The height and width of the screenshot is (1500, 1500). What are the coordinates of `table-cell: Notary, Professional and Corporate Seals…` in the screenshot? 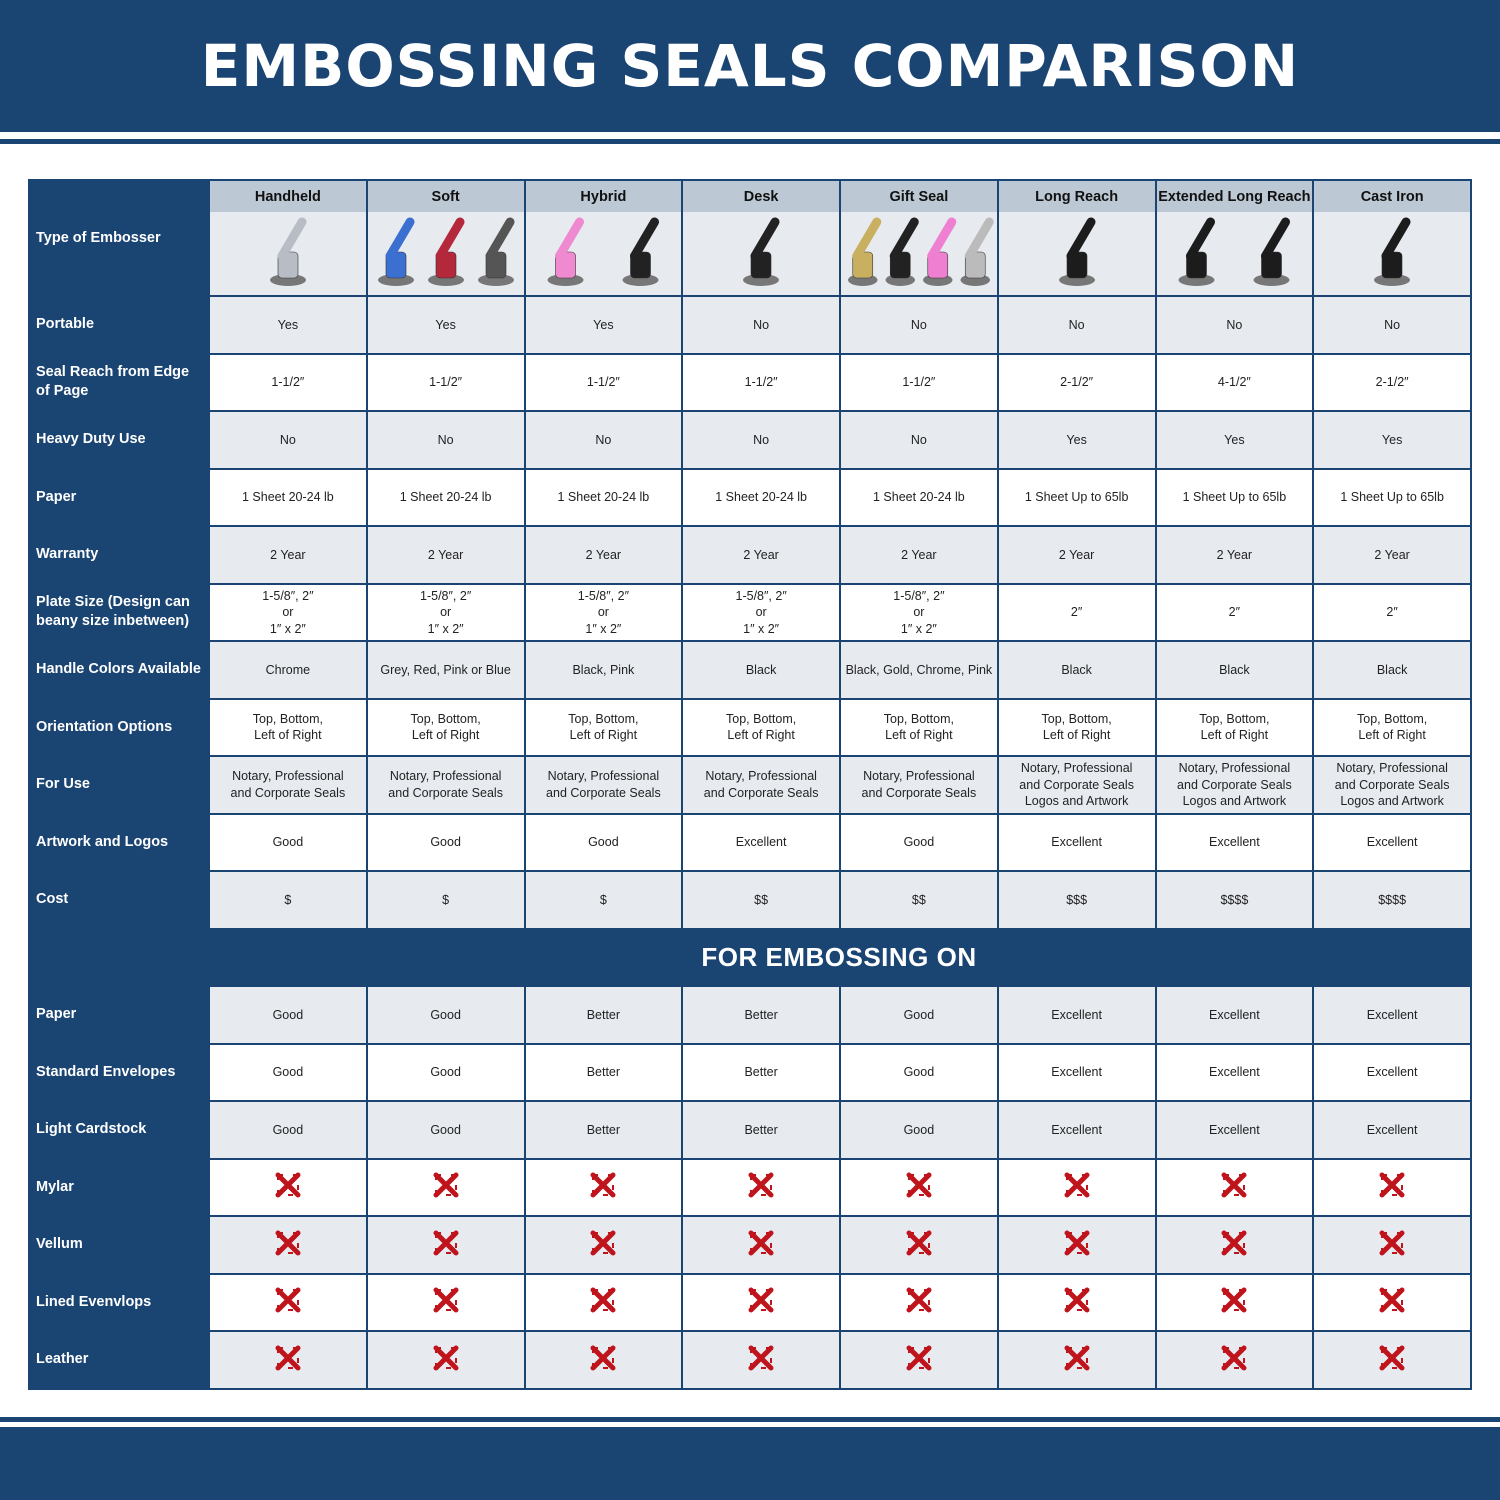 It's located at (1076, 785).